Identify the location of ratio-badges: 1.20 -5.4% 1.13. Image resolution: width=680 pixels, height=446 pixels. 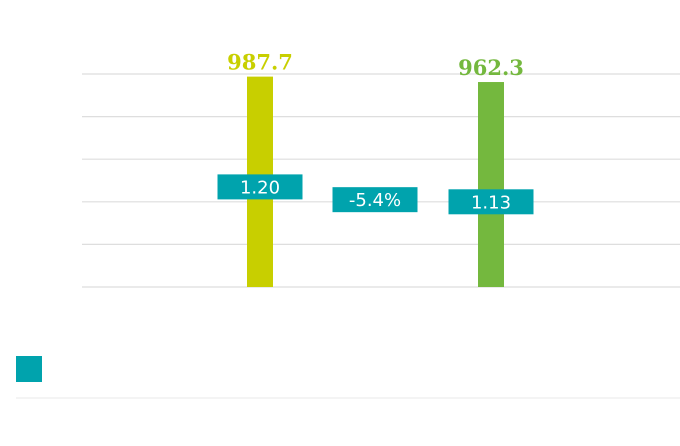
(375, 194).